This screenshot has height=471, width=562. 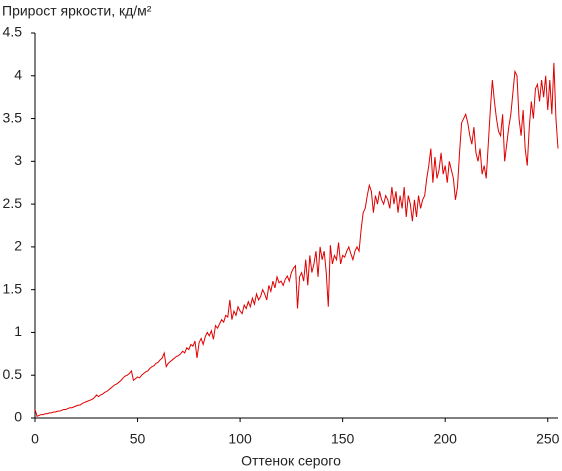 I want to click on y-tick-label: 1.5, so click(x=13, y=288).